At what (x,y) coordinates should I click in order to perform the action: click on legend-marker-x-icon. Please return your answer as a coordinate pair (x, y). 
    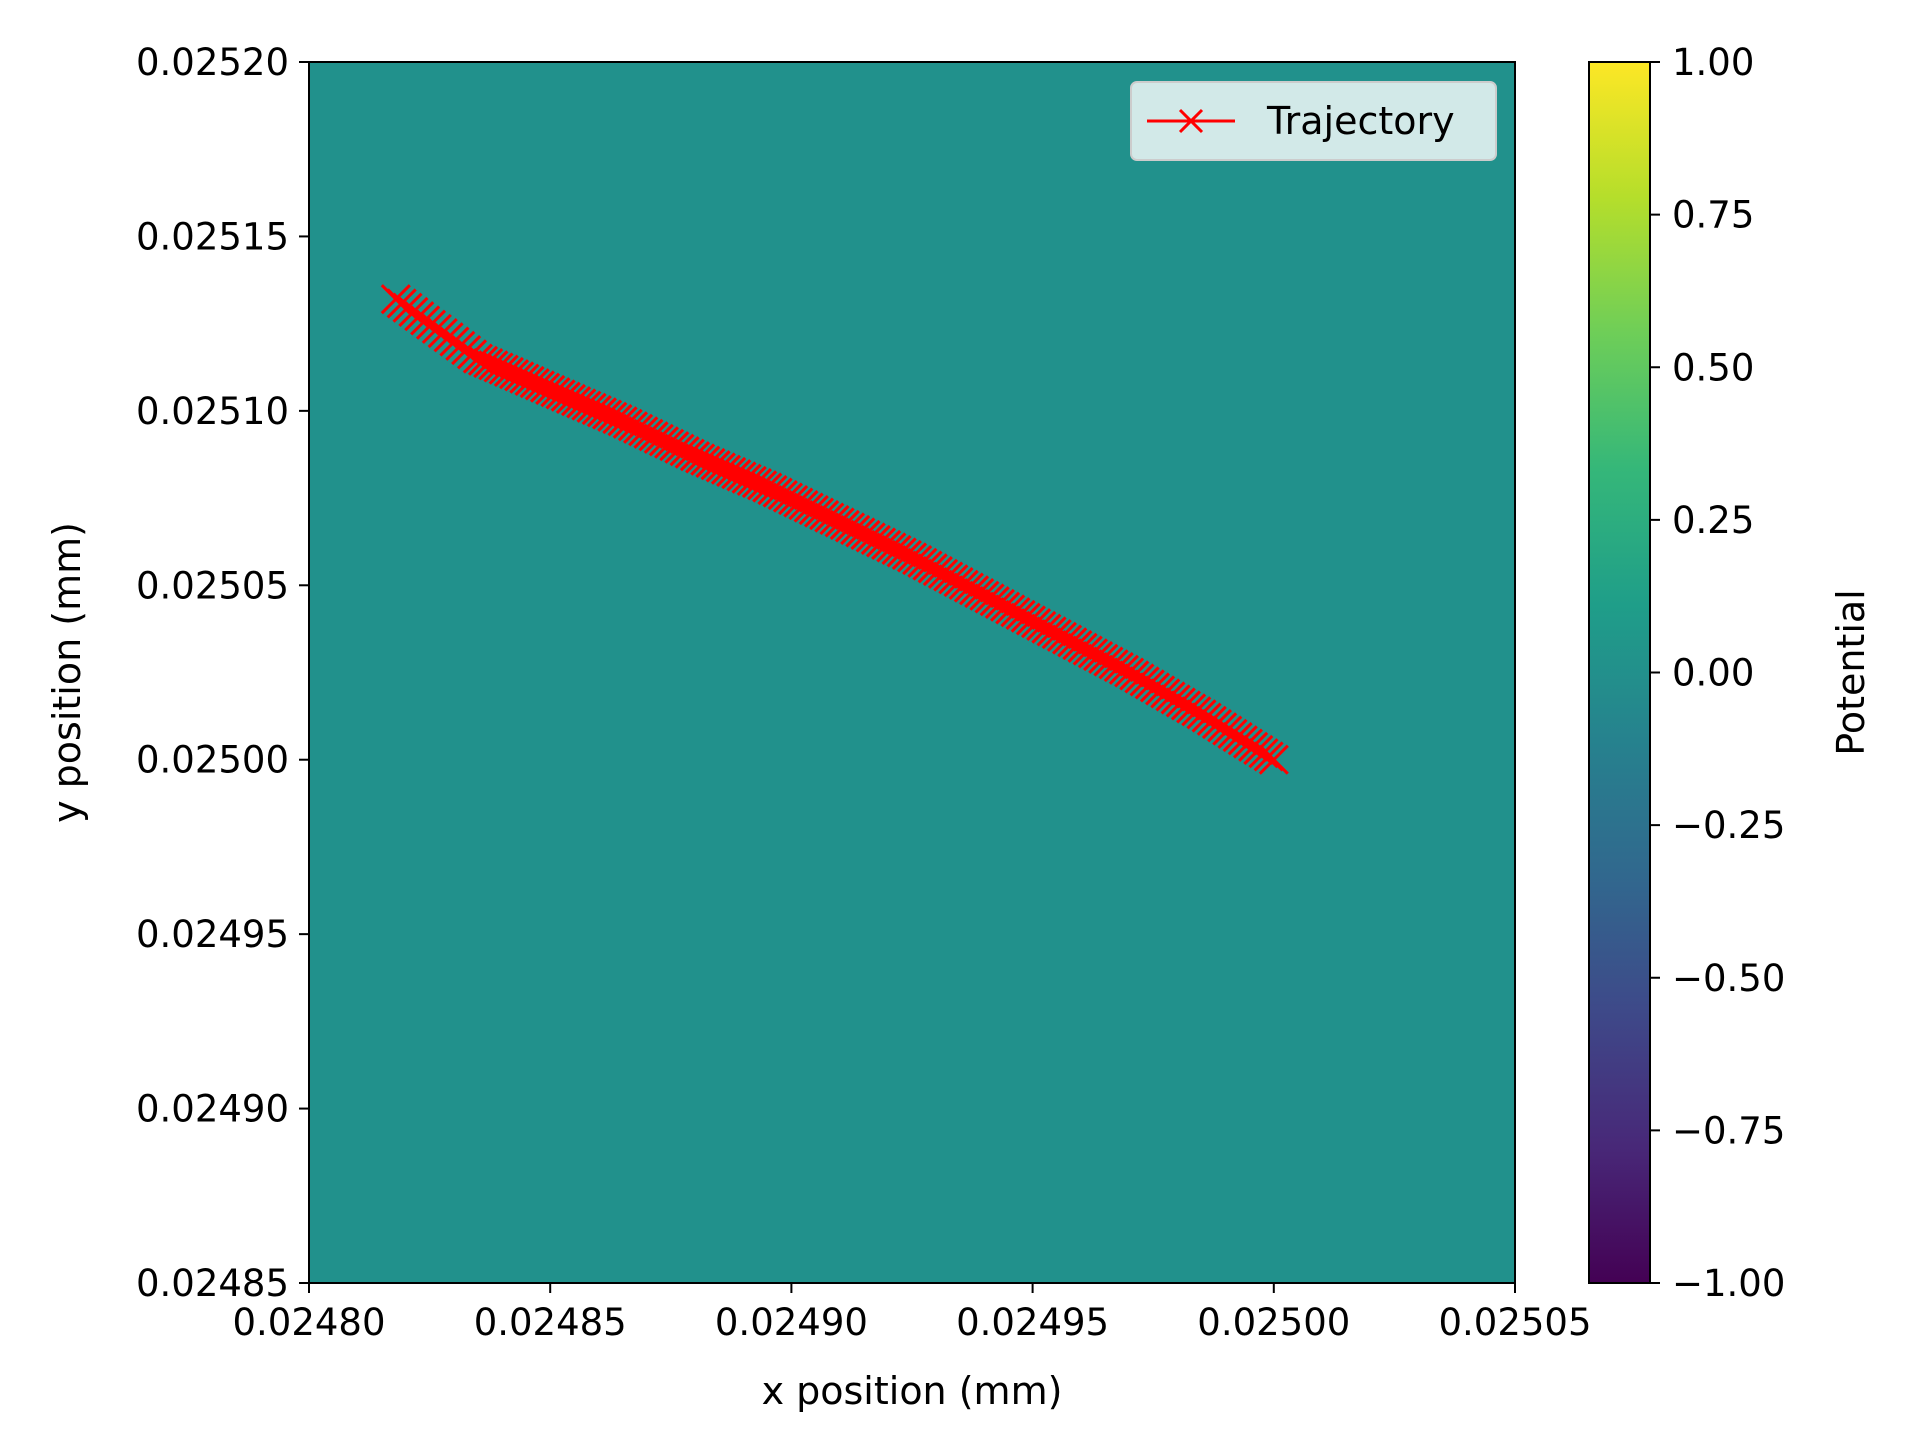
    Looking at the image, I should click on (1191, 121).